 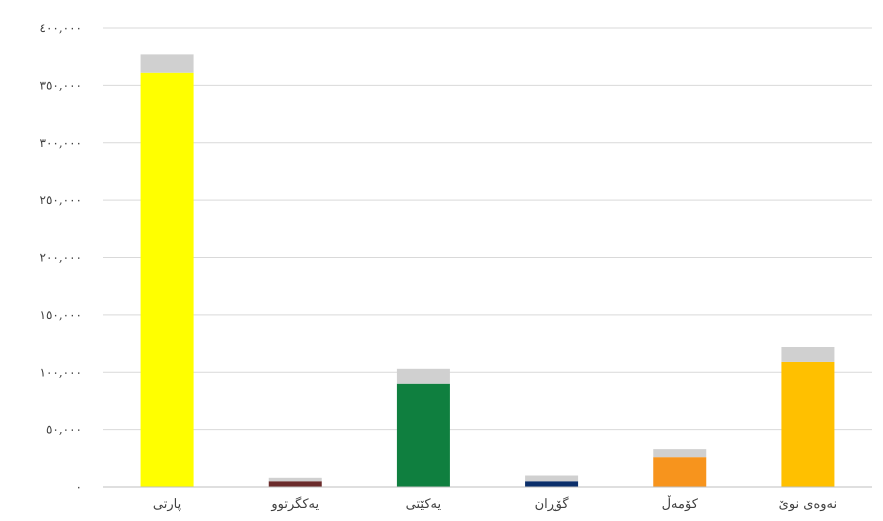 What do you see at coordinates (808, 504) in the screenshot?
I see `x-category-label: نەوەی نوێ` at bounding box center [808, 504].